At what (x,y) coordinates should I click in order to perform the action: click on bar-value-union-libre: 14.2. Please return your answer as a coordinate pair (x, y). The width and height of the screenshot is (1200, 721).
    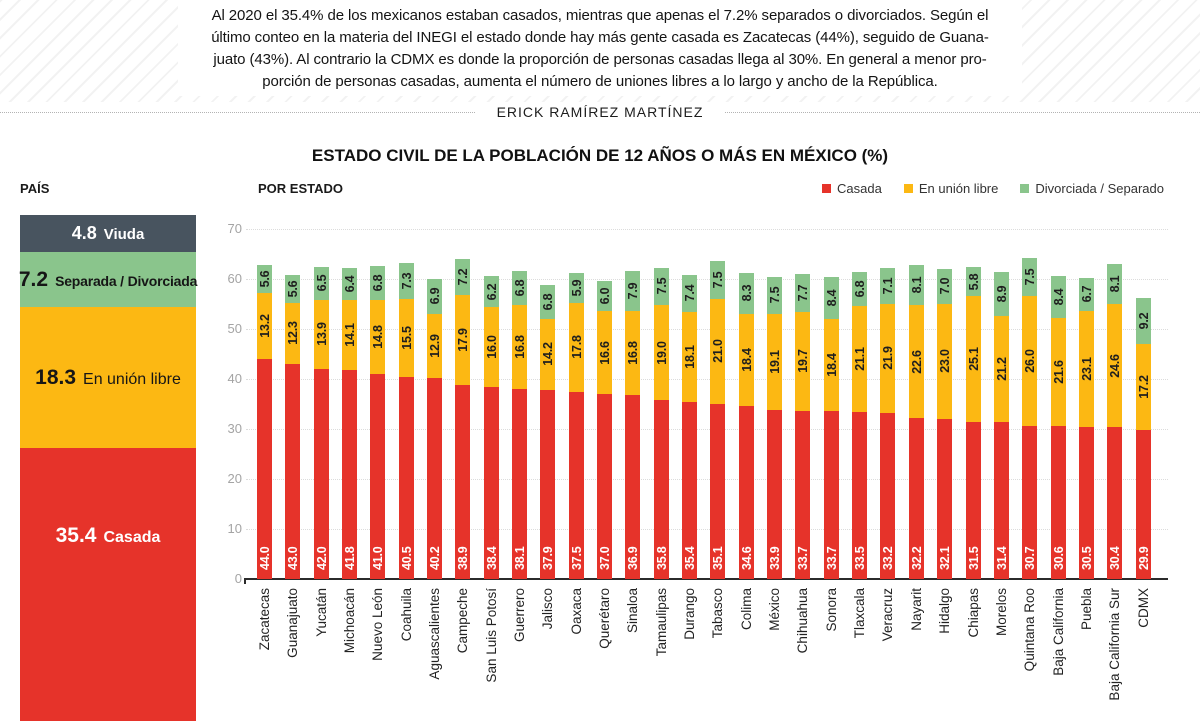
    Looking at the image, I should click on (547, 354).